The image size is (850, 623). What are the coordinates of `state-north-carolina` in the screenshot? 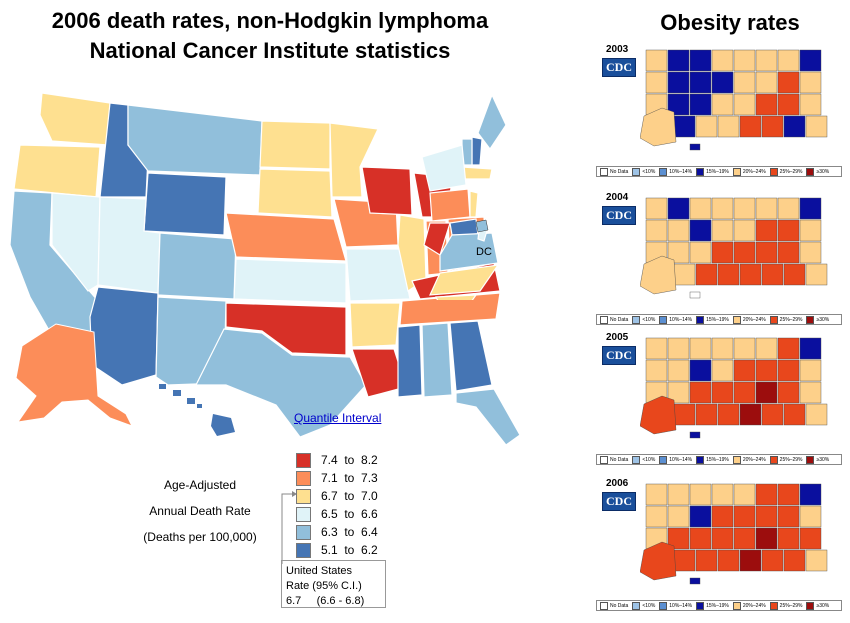 It's located at (464, 280).